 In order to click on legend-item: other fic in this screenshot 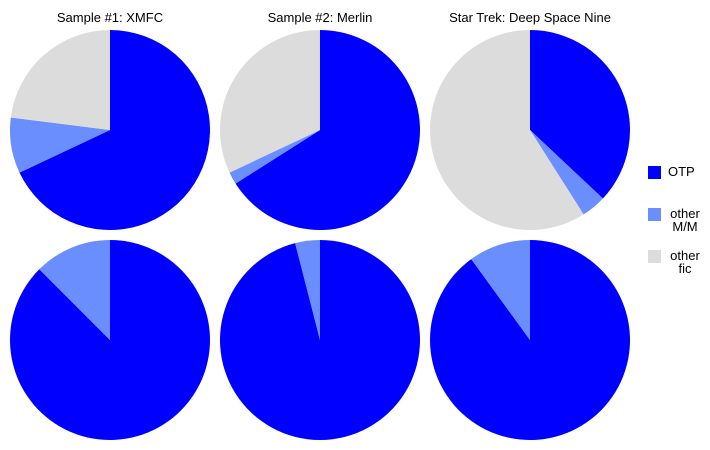, I will do `click(677, 262)`.